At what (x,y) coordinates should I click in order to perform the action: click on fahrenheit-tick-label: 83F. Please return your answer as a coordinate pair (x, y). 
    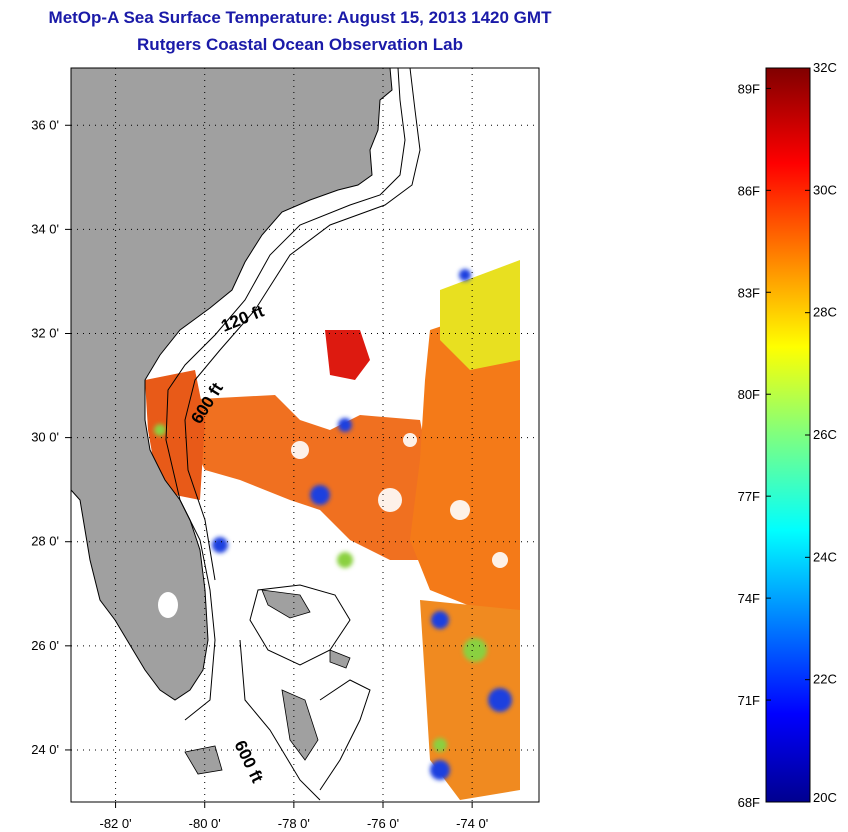
    Looking at the image, I should click on (749, 292).